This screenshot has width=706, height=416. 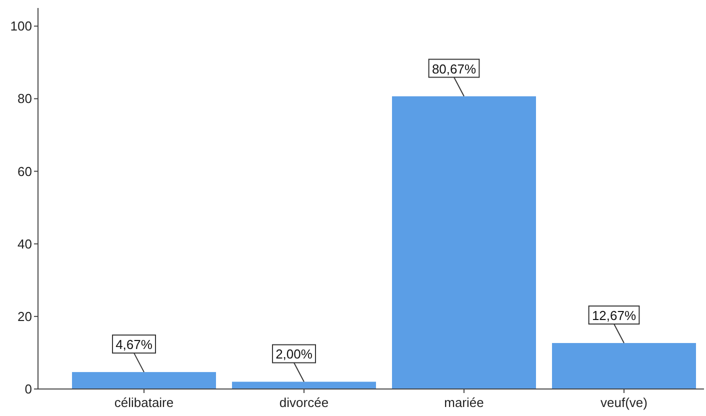 What do you see at coordinates (28, 389) in the screenshot?
I see `y-tick-label: 0` at bounding box center [28, 389].